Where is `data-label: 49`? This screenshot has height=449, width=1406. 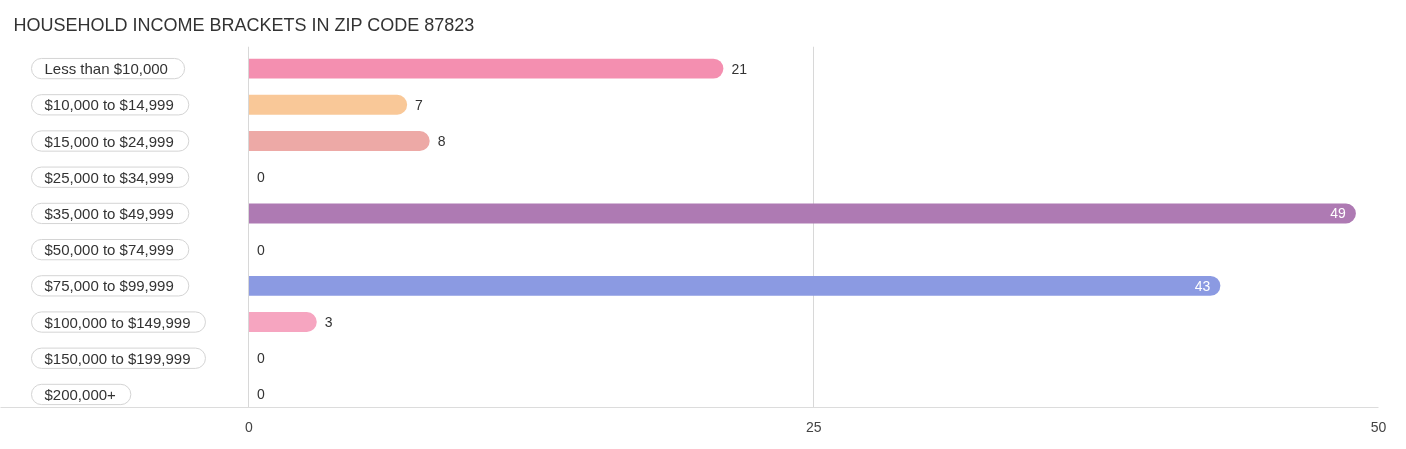
data-label: 49 is located at coordinates (1338, 213).